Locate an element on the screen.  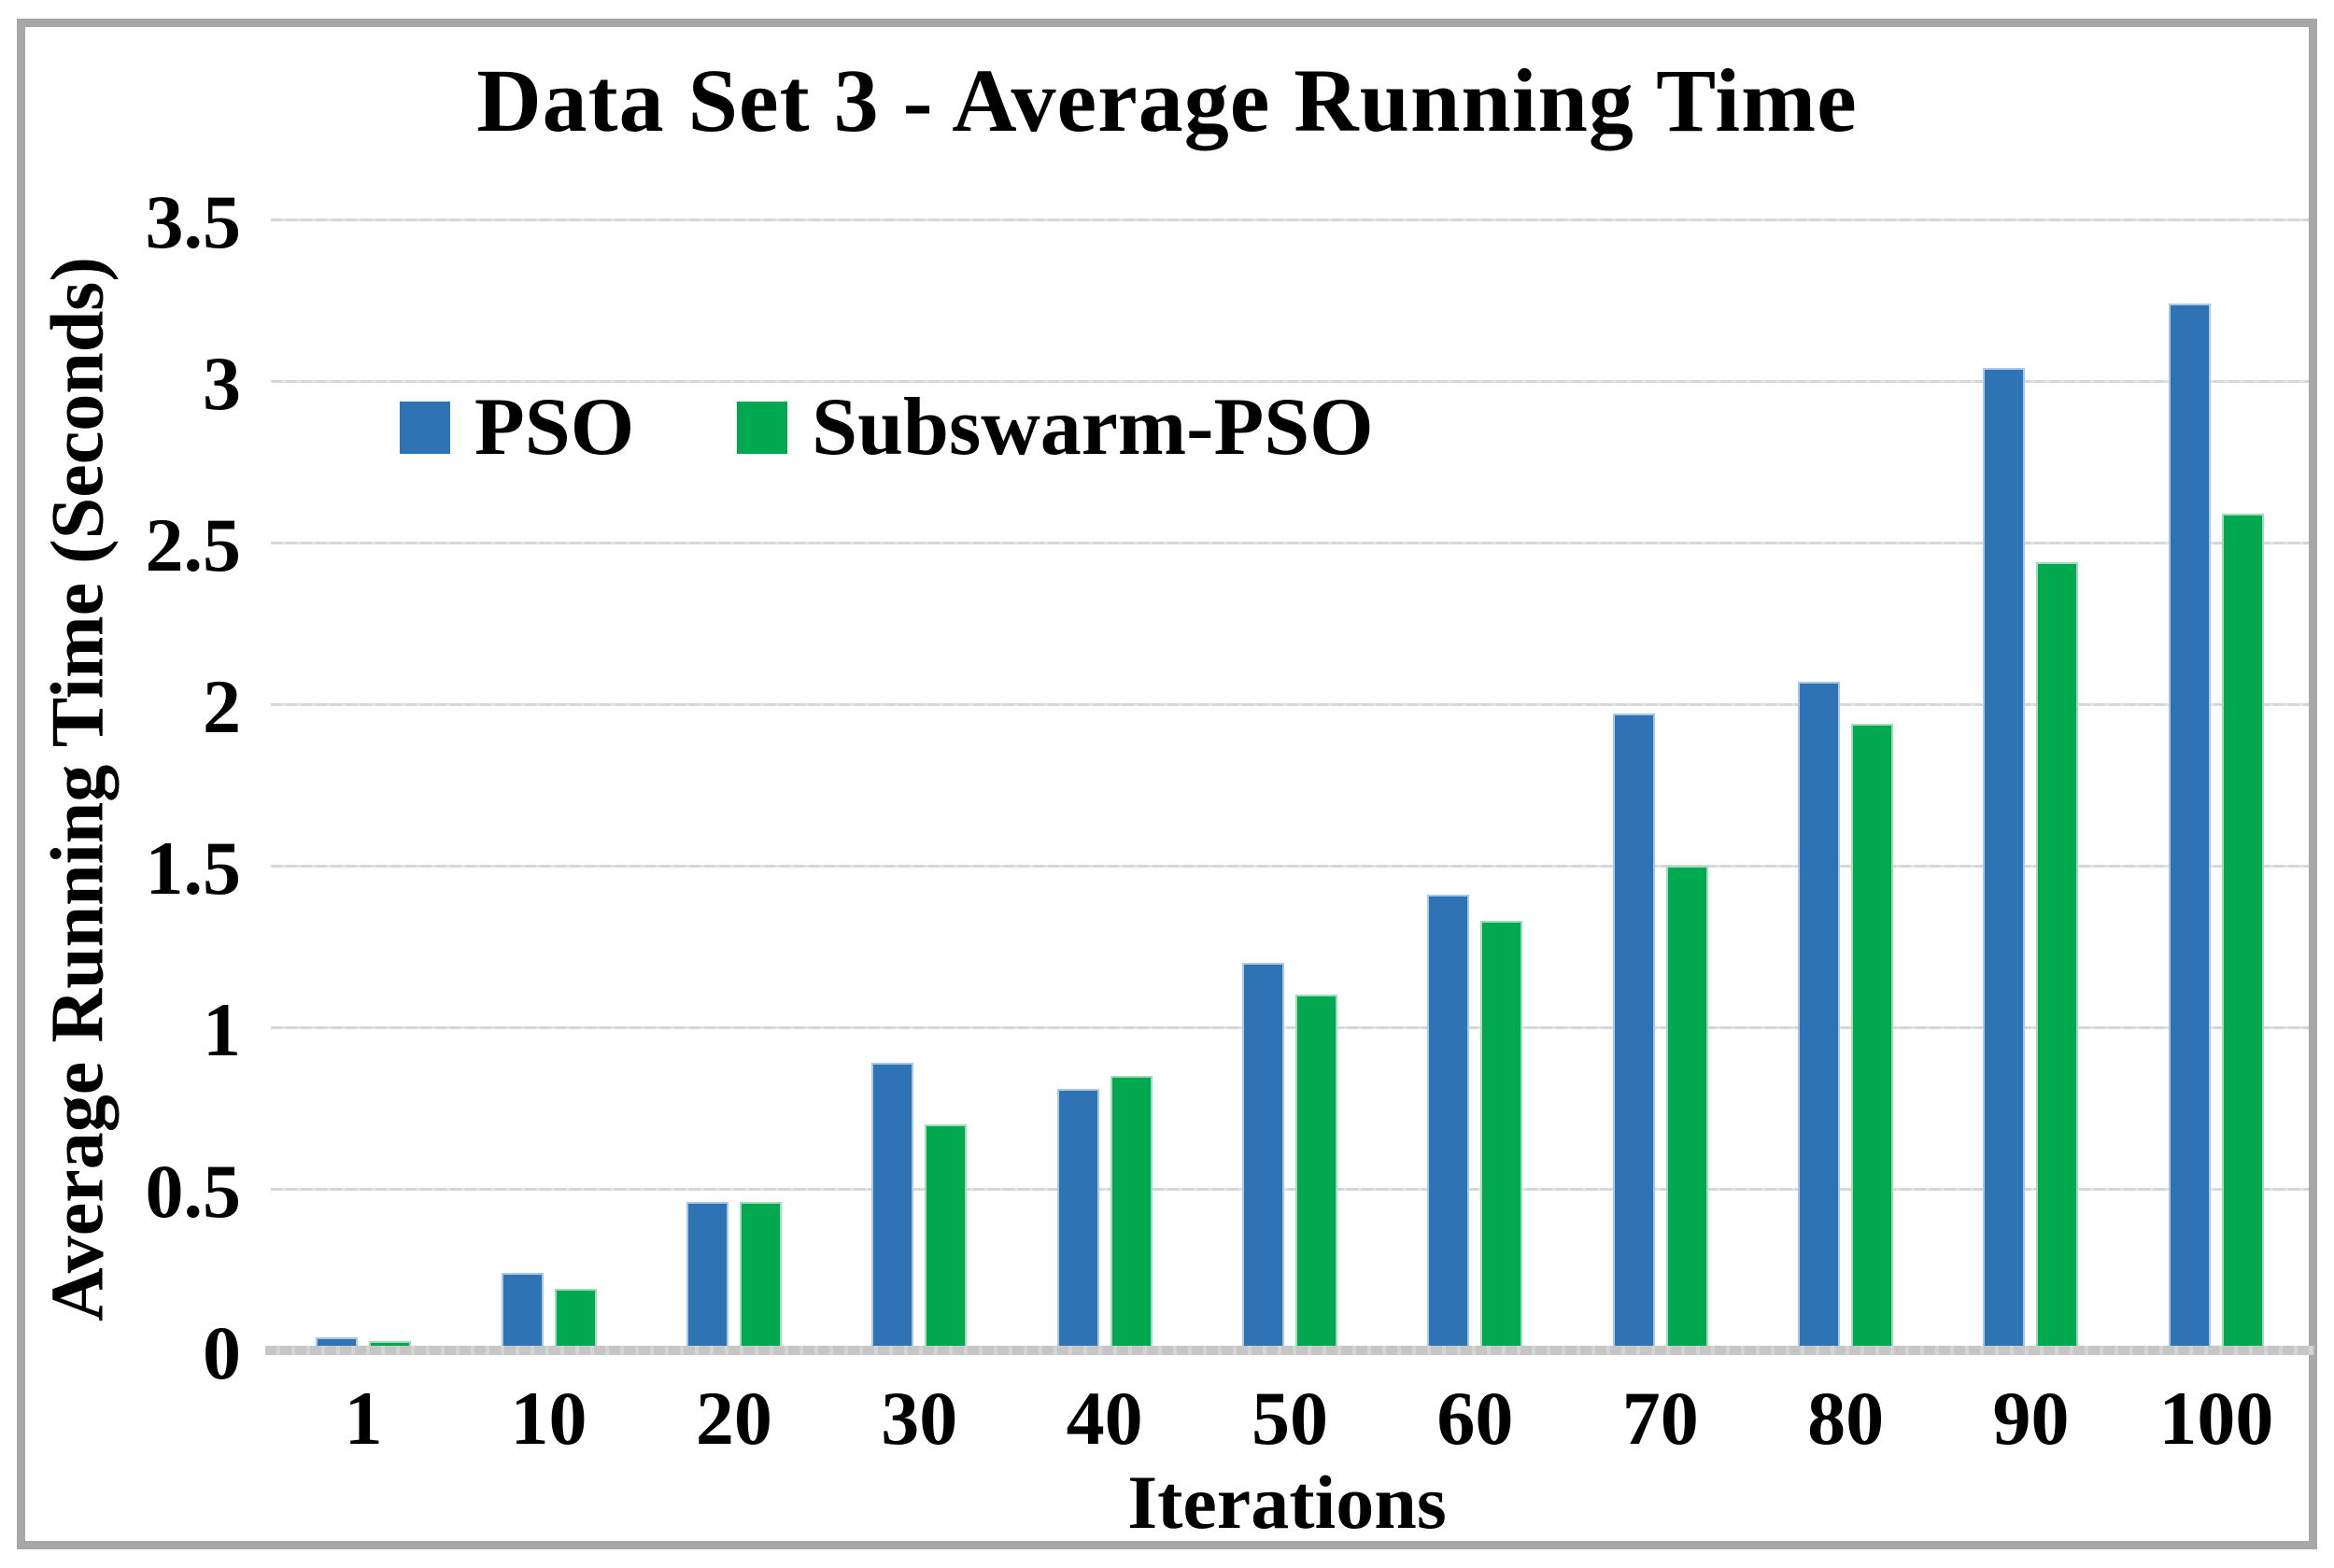
subswarm-legend-swatch-icon is located at coordinates (763, 428).